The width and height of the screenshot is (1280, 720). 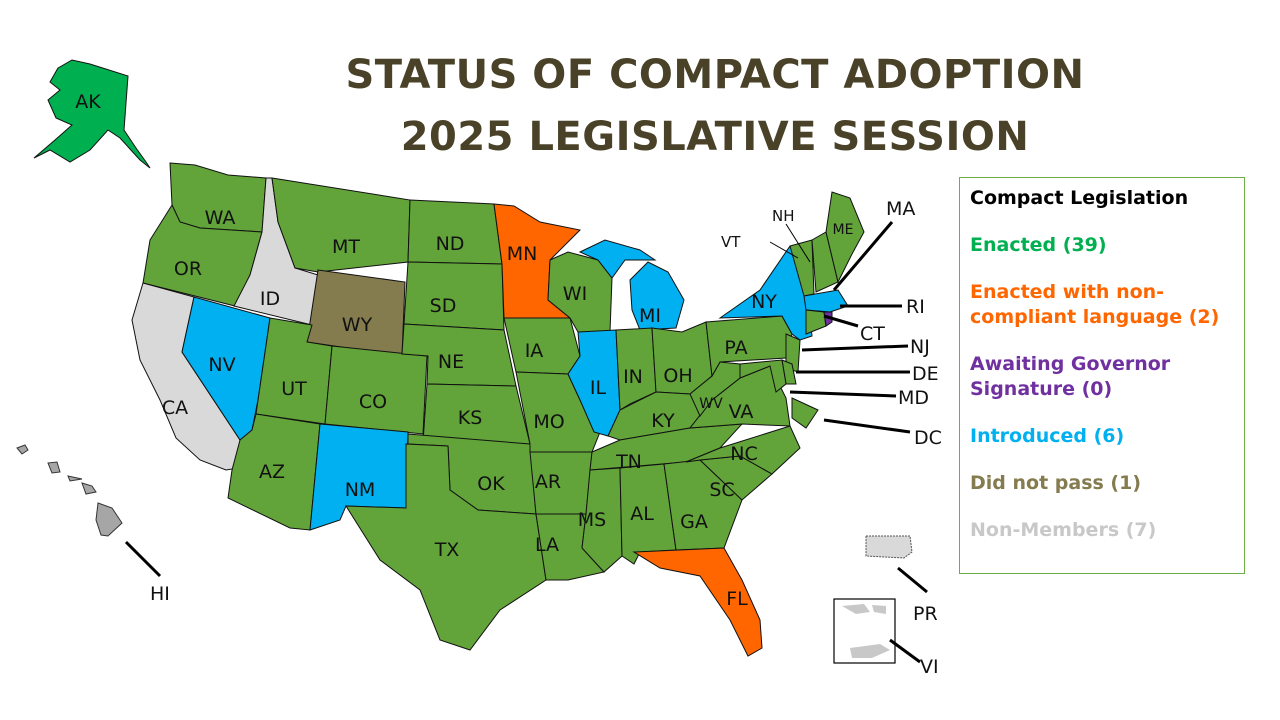 I want to click on legend-item-did-not-pass: Did not pass (1), so click(x=1056, y=483).